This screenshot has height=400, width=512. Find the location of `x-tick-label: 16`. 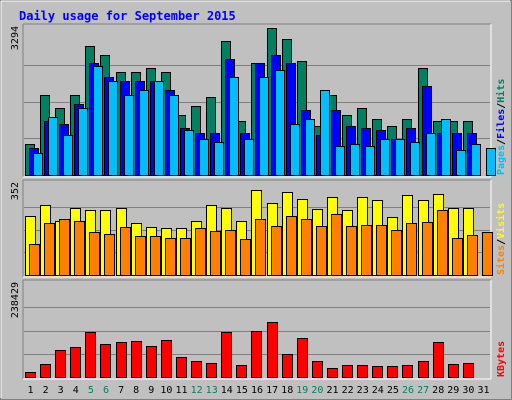

x-tick-label: 16 is located at coordinates (257, 390).